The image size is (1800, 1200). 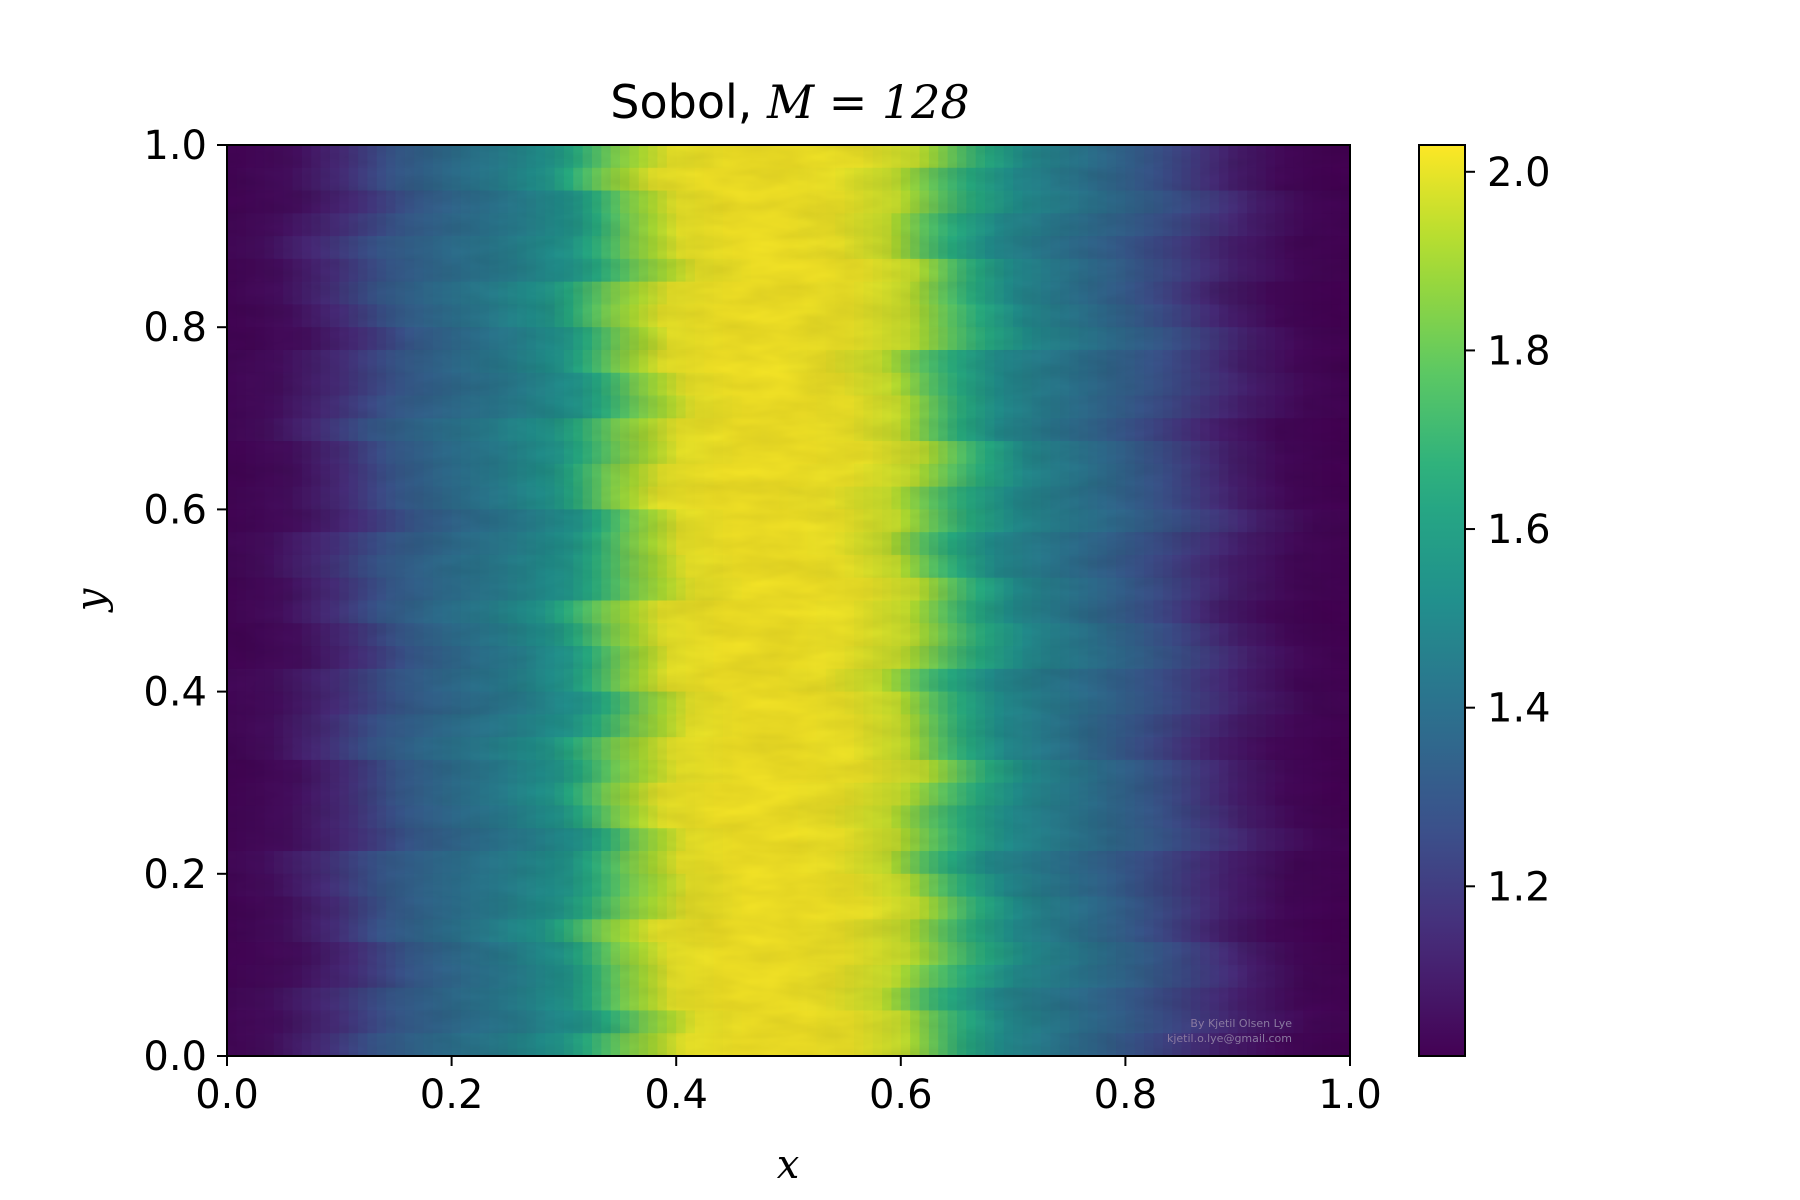 What do you see at coordinates (227, 1095) in the screenshot?
I see `x-tick-label: 0.0` at bounding box center [227, 1095].